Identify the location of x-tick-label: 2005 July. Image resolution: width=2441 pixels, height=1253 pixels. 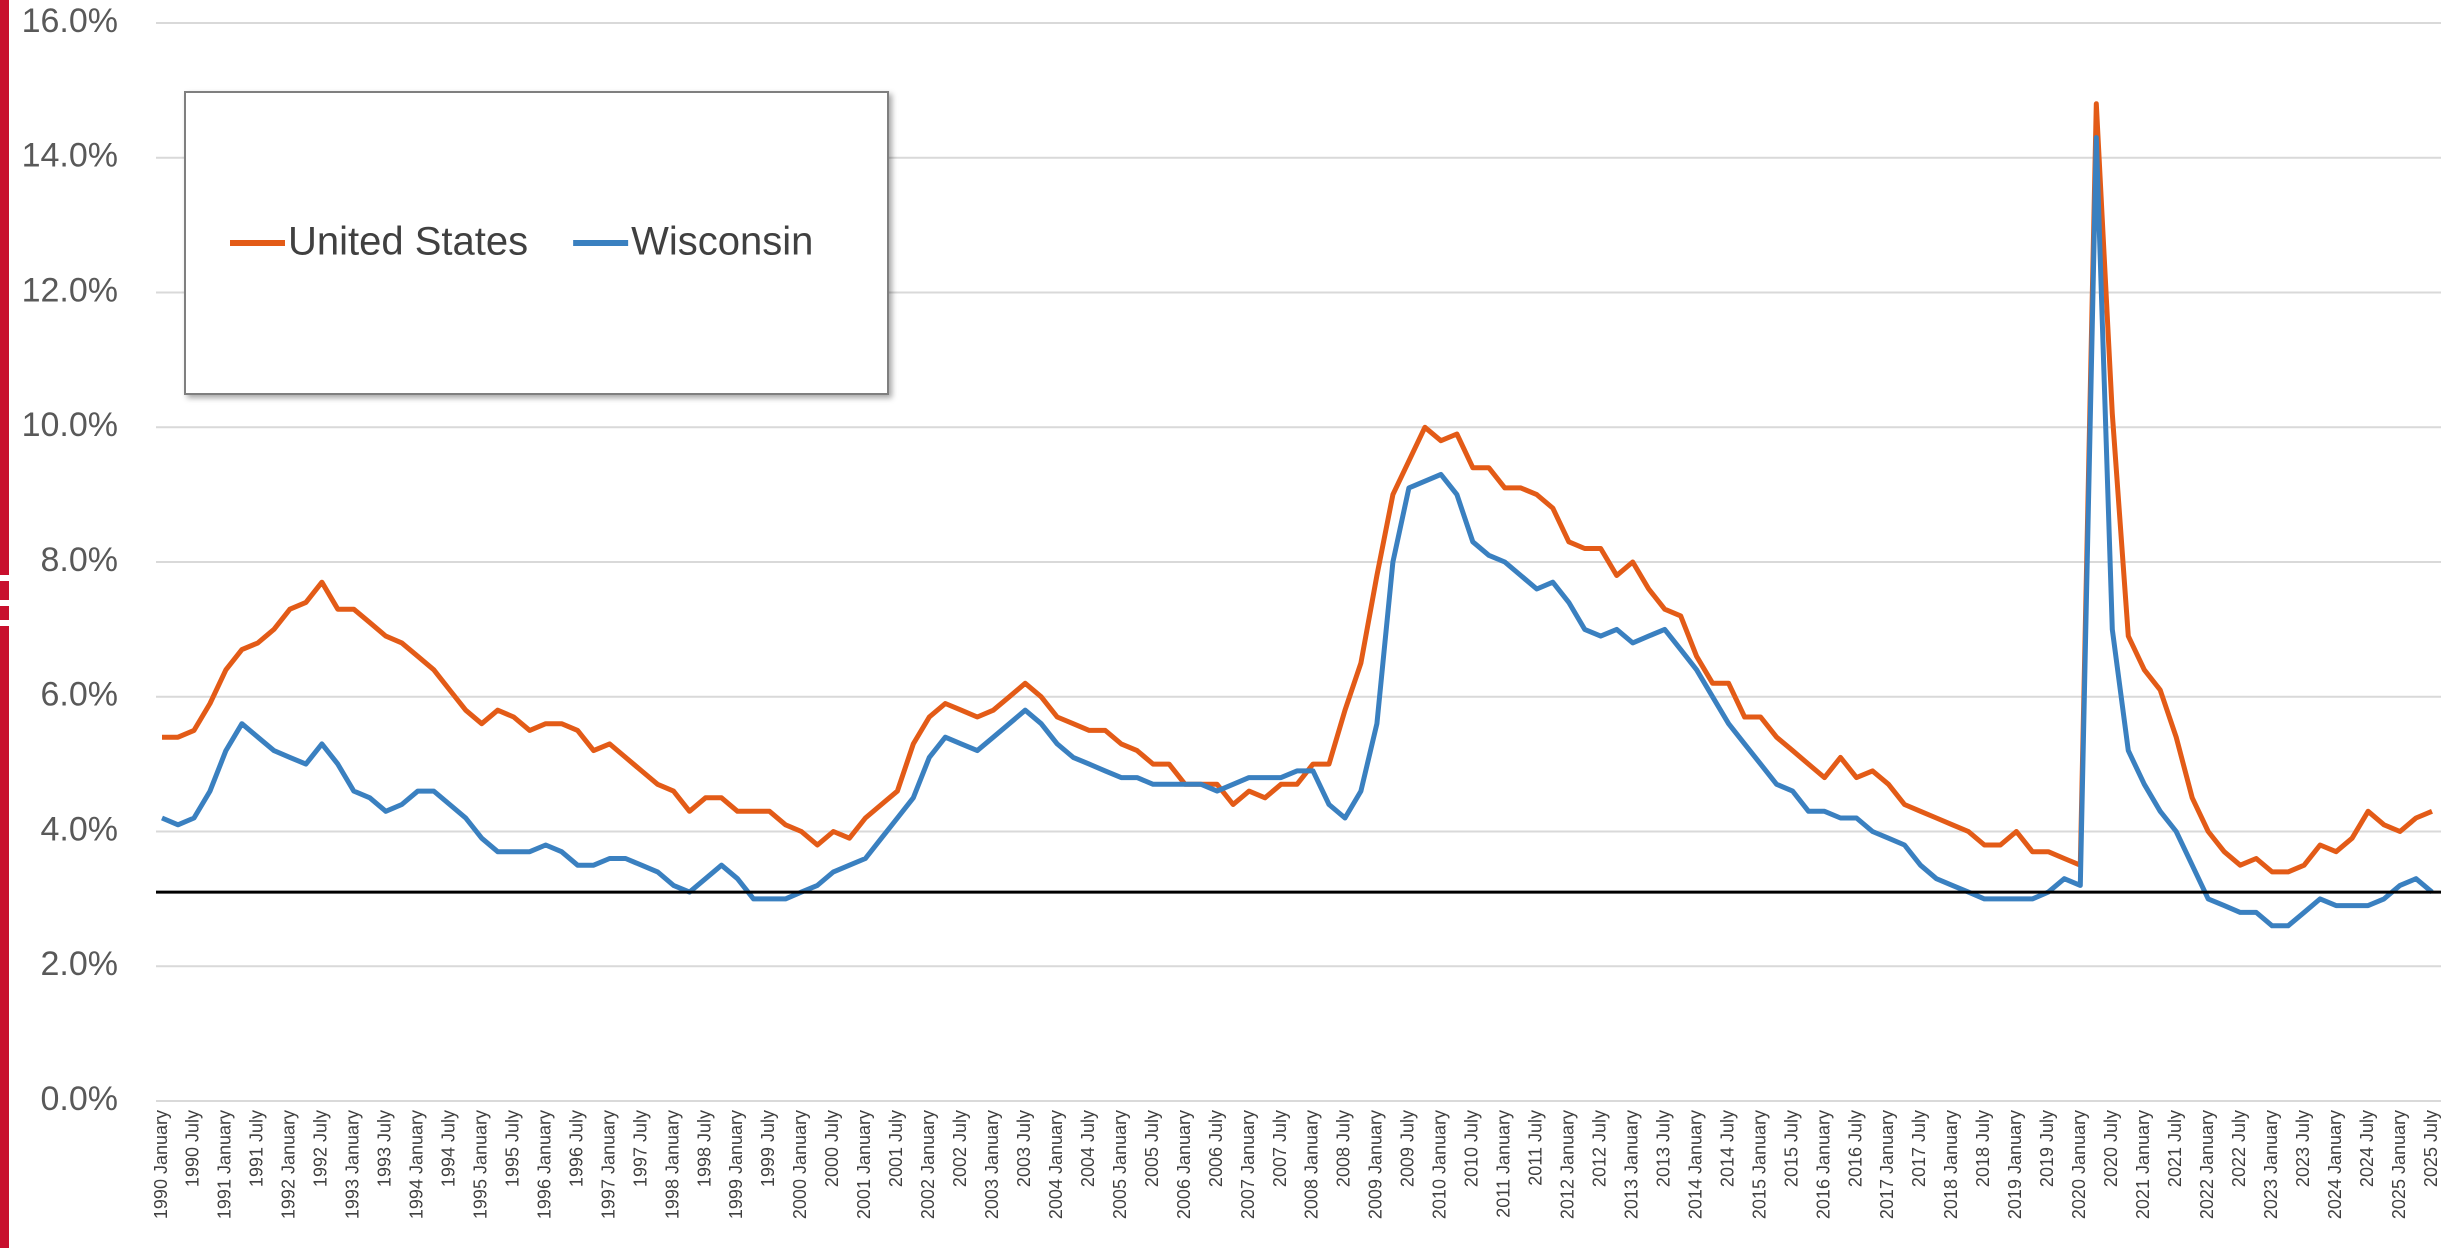
(1152, 1148).